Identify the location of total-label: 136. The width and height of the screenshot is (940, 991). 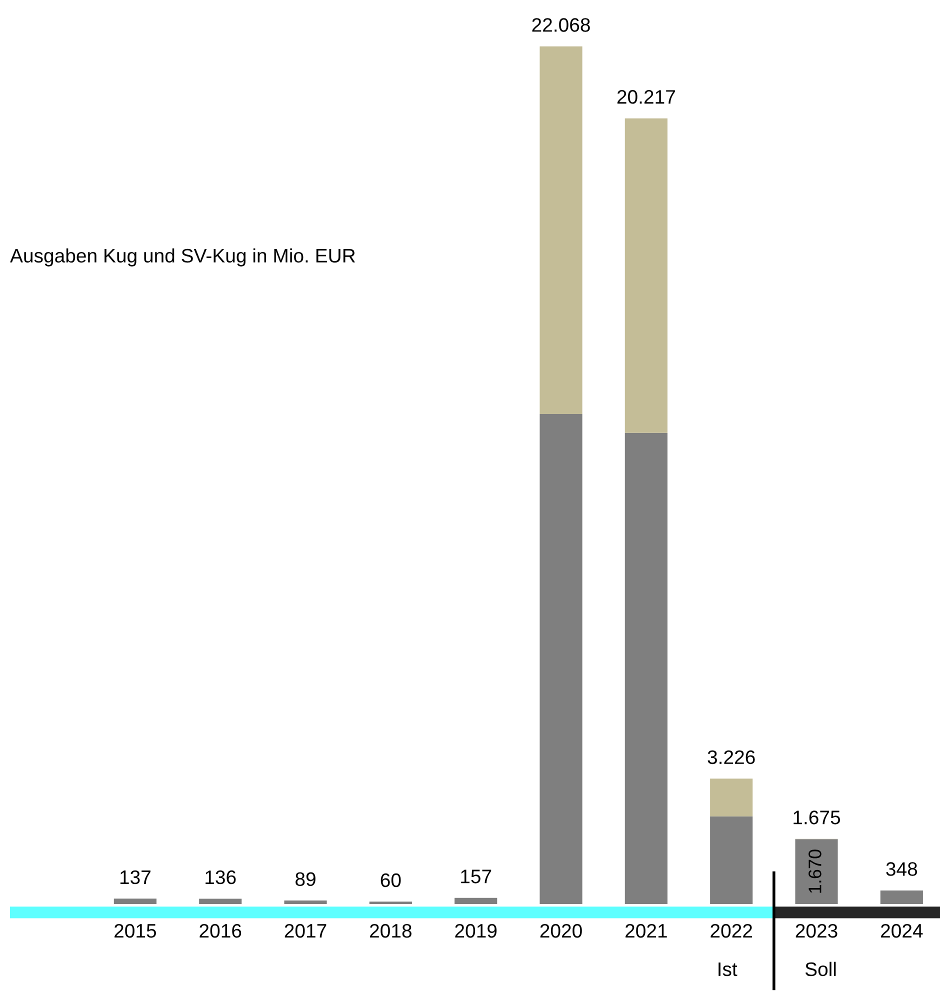
(221, 877).